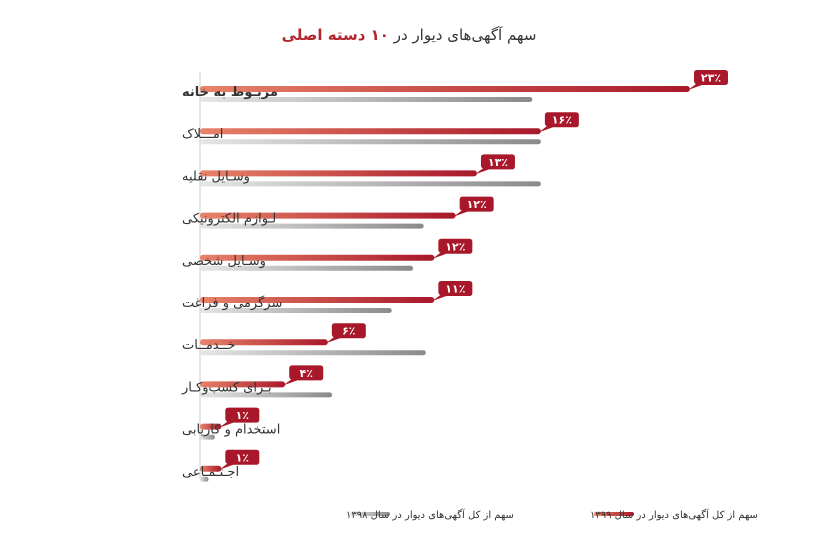  Describe the element at coordinates (711, 78) in the screenshot. I see `value-label: ۲۳٪` at that location.